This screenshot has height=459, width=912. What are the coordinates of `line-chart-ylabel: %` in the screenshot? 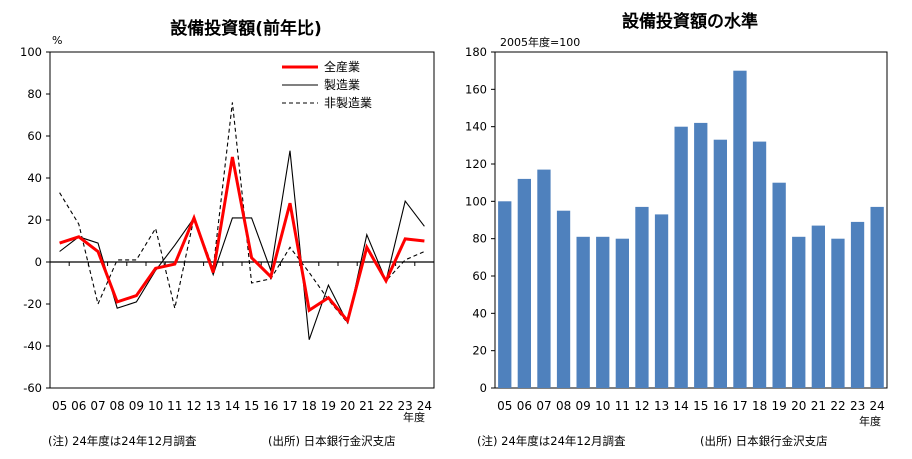 It's located at (57, 40).